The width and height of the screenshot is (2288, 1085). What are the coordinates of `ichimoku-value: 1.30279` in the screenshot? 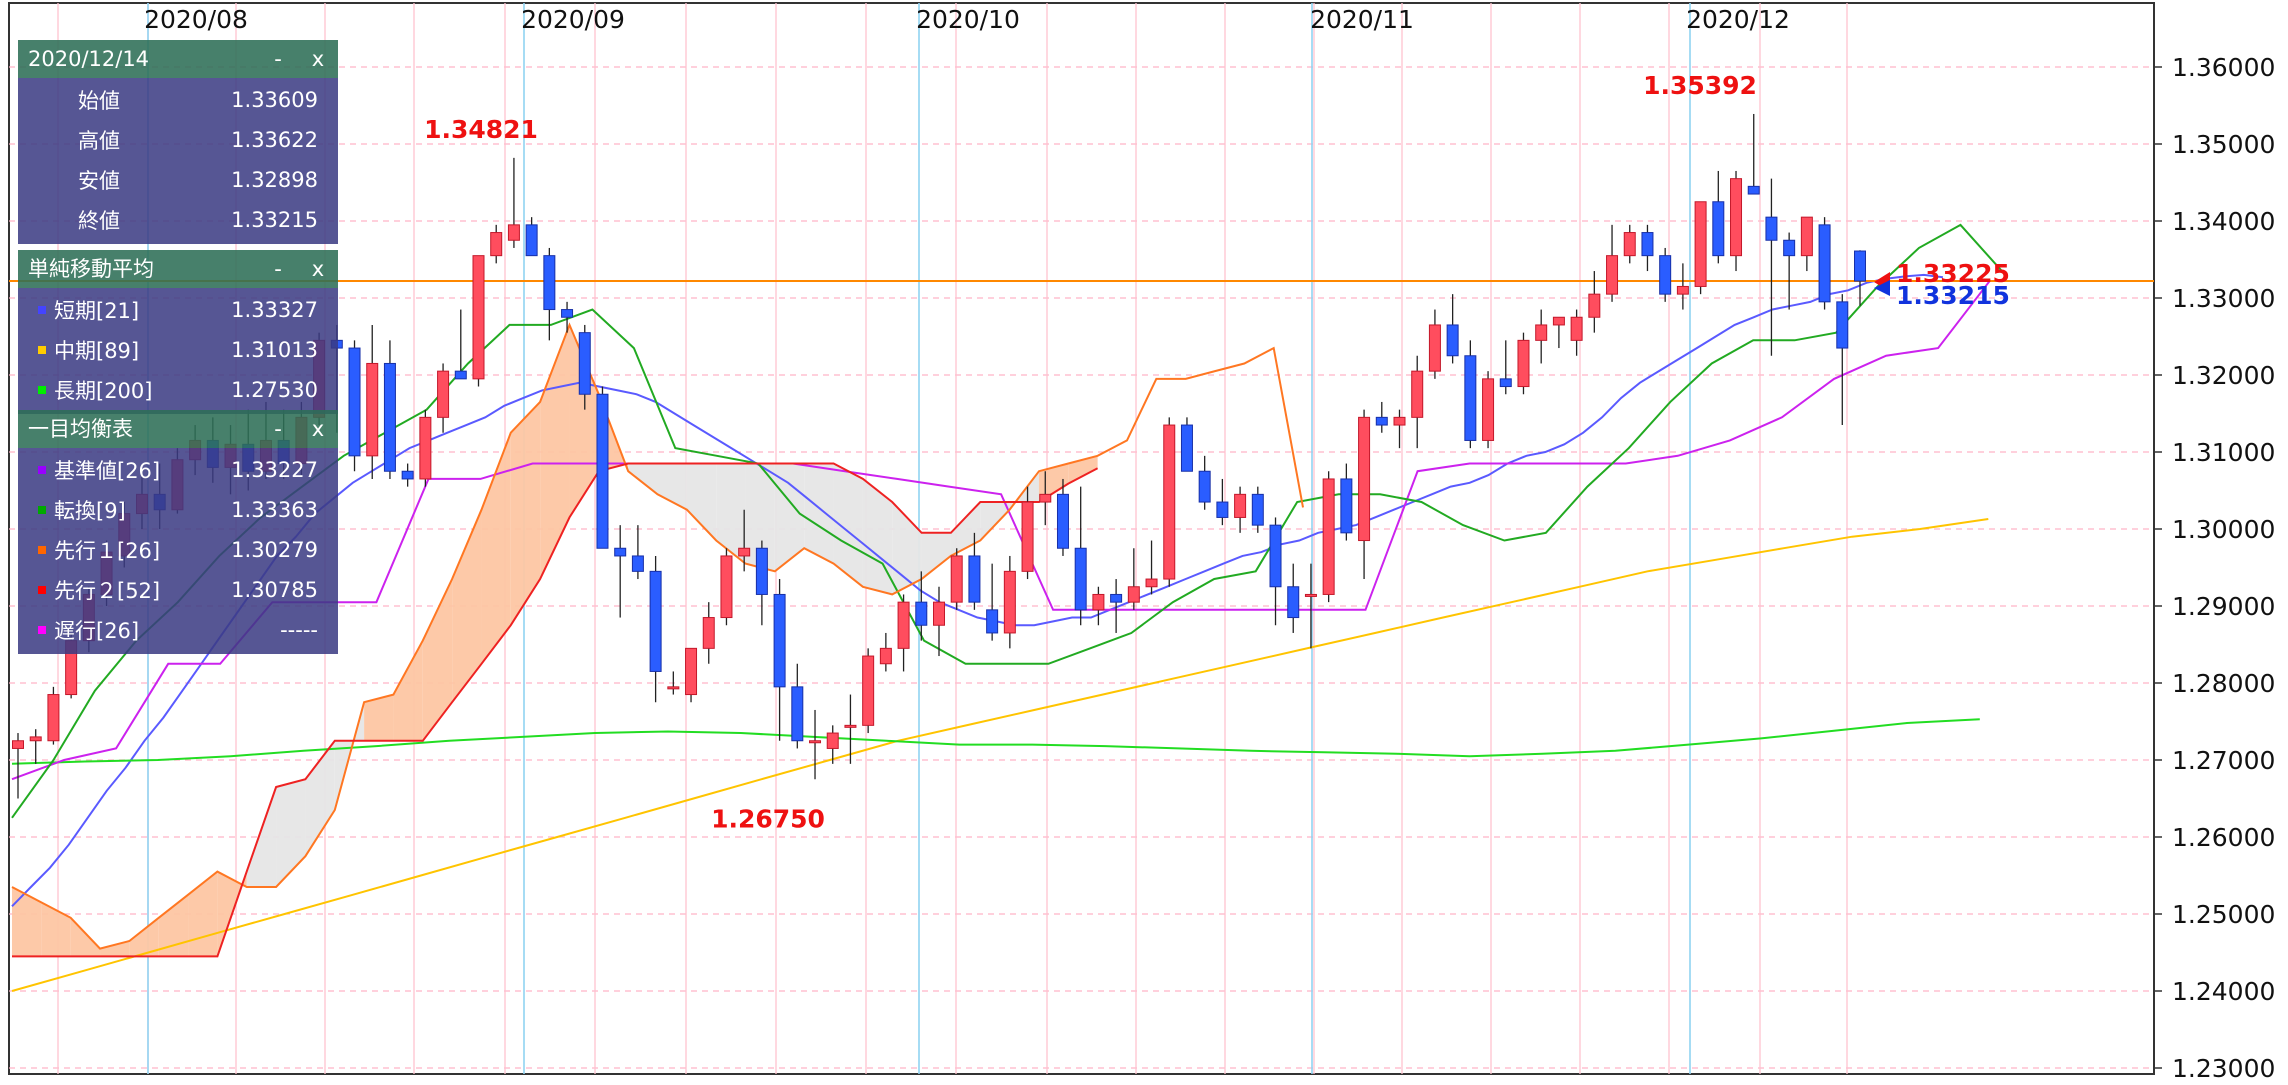 It's located at (274, 550).